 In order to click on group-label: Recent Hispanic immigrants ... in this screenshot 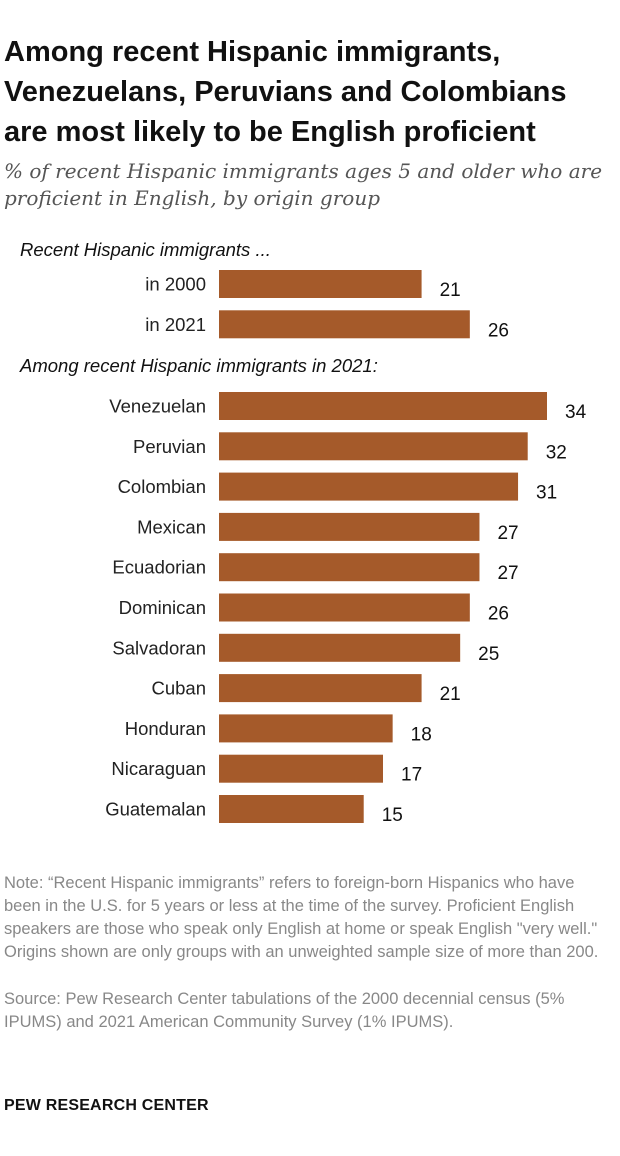, I will do `click(145, 249)`.